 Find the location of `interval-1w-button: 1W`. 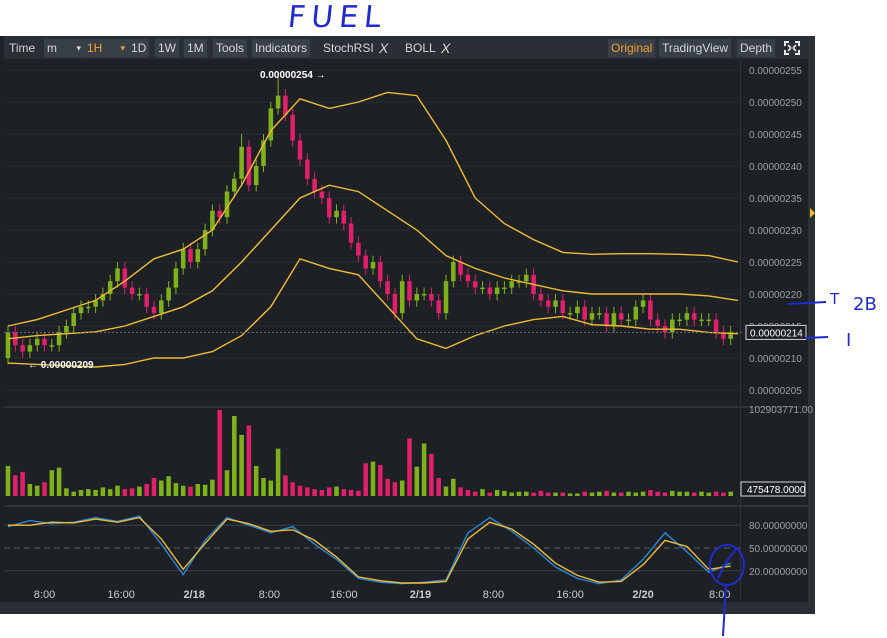

interval-1w-button: 1W is located at coordinates (167, 48).